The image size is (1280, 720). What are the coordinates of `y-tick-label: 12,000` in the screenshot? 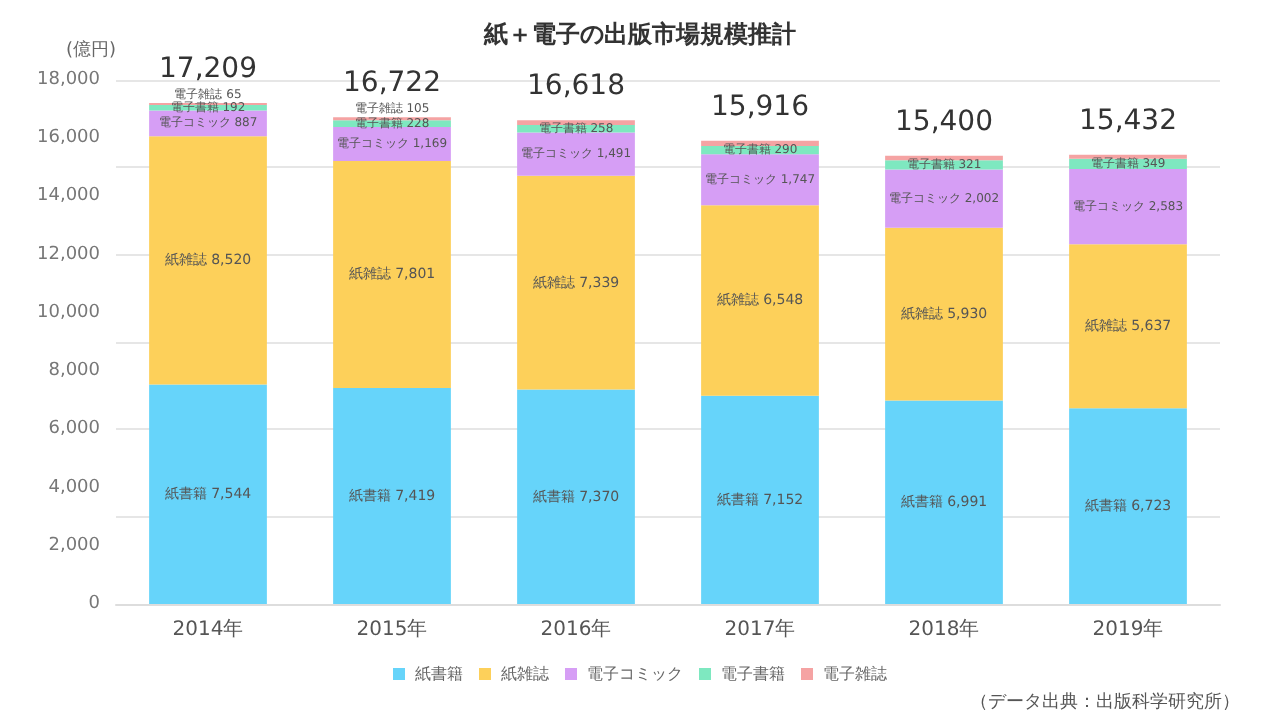 It's located at (69, 254).